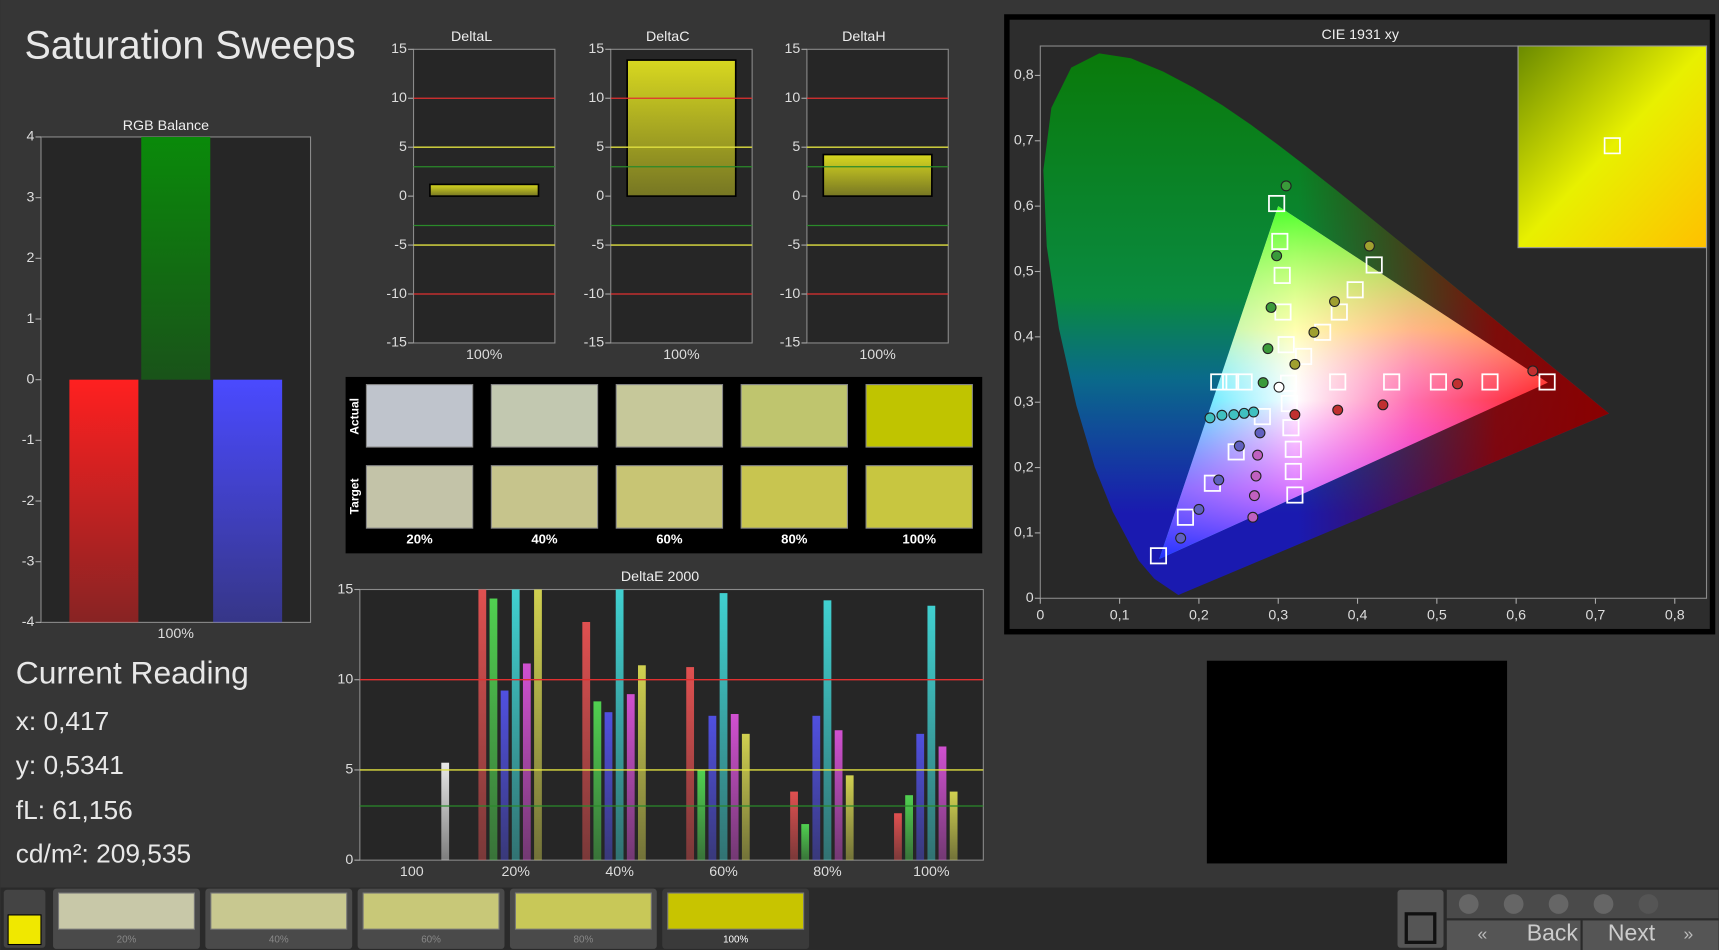  What do you see at coordinates (735, 940) in the screenshot?
I see `thumbnail-label: 100%` at bounding box center [735, 940].